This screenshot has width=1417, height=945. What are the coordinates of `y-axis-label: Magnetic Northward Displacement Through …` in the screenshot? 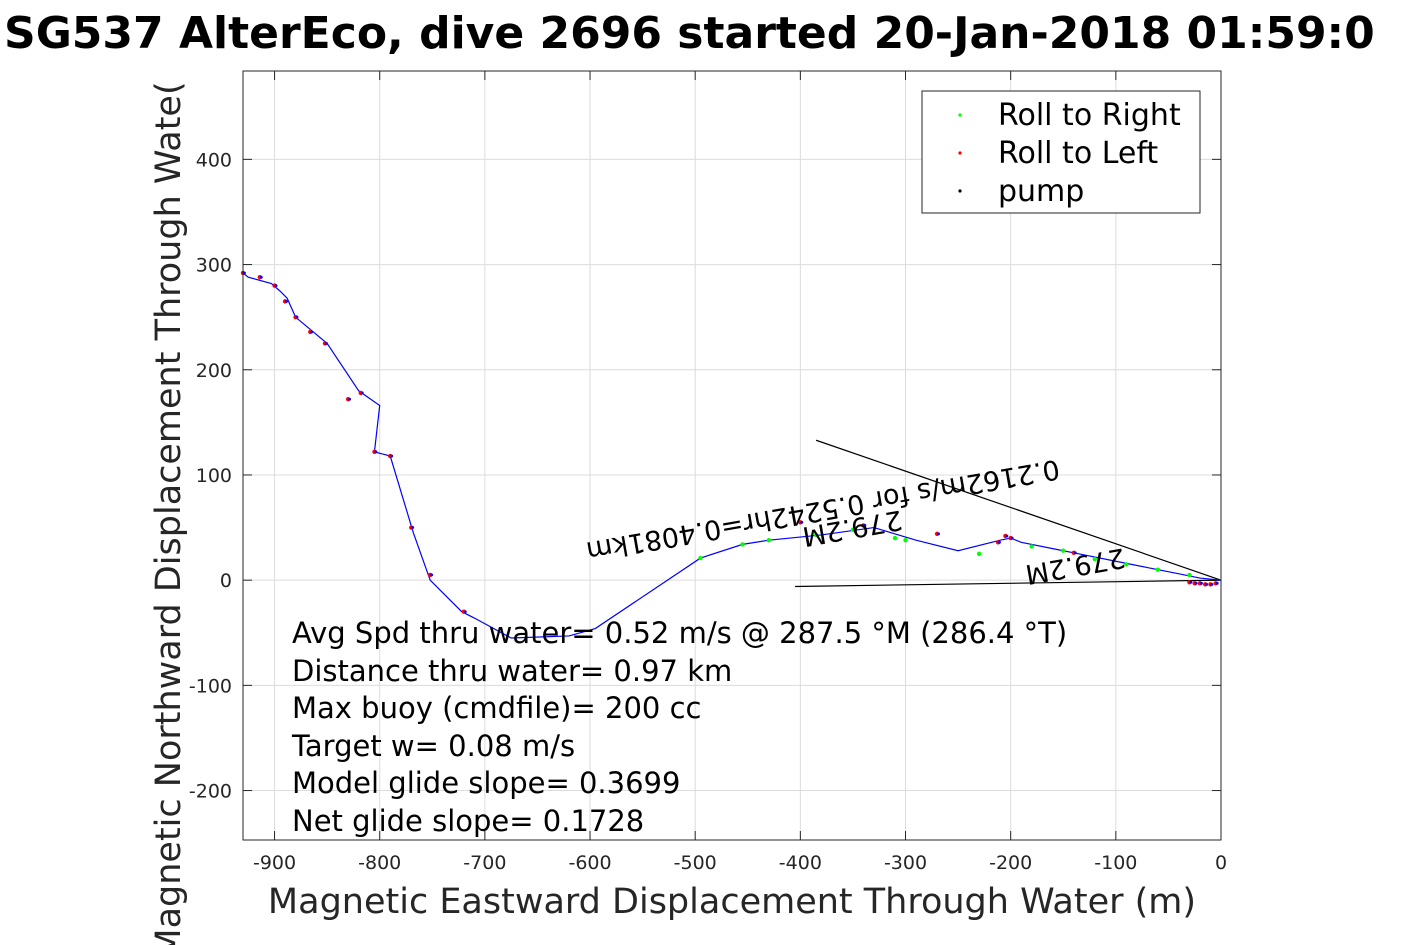 It's located at (169, 513).